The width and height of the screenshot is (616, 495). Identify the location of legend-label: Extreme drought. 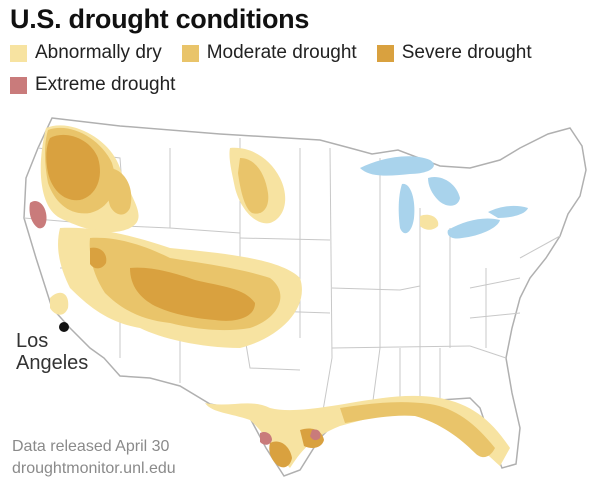
(105, 84).